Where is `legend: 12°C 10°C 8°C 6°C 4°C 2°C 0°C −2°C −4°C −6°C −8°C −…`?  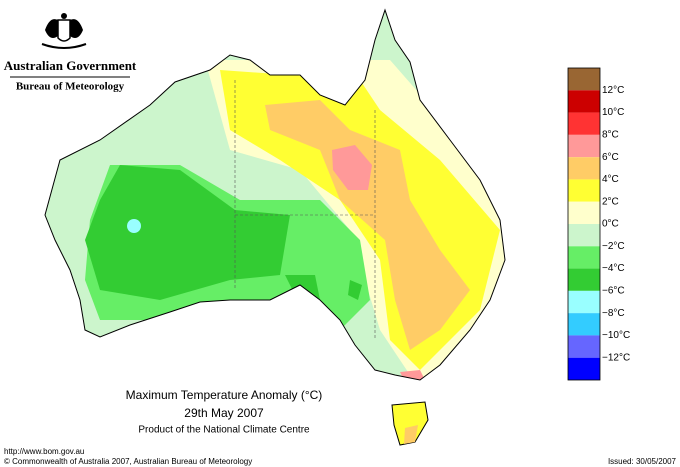 legend: 12°C 10°C 8°C 6°C 4°C 2°C 0°C −2°C −4°C −6°C −8°C −… is located at coordinates (598, 224).